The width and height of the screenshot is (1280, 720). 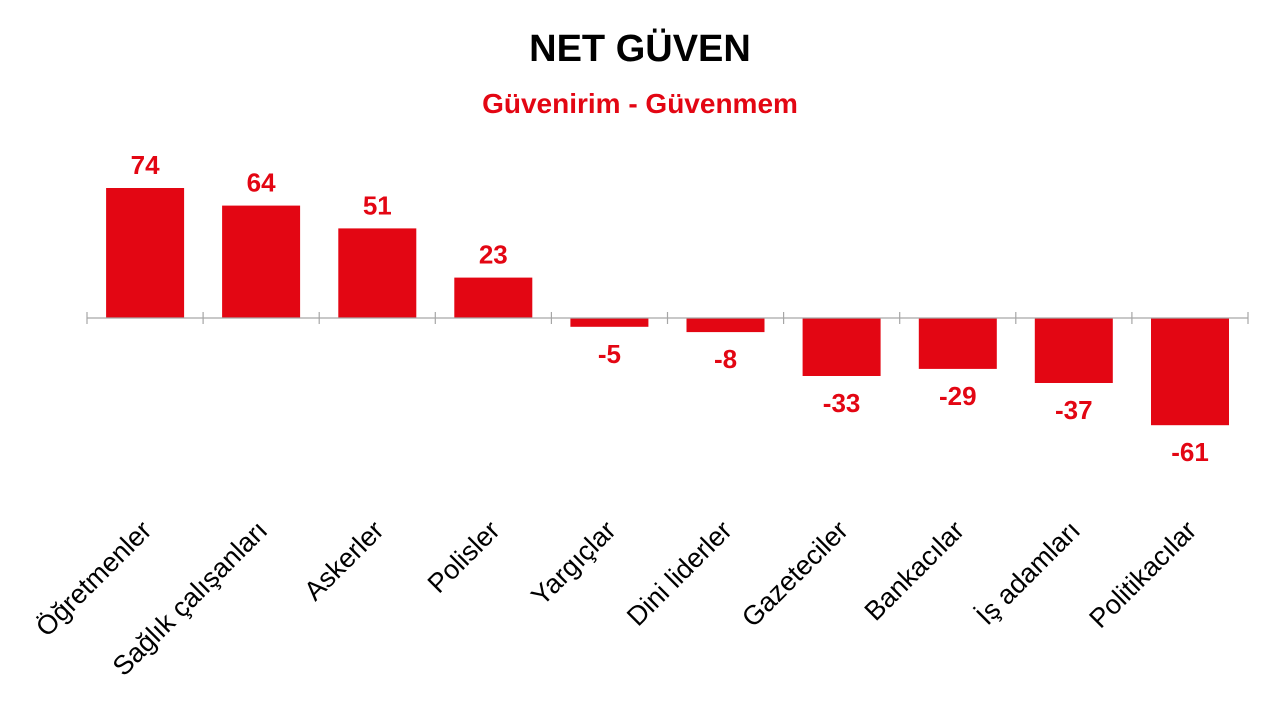 I want to click on category-label-7: Bankacılar, so click(x=914, y=570).